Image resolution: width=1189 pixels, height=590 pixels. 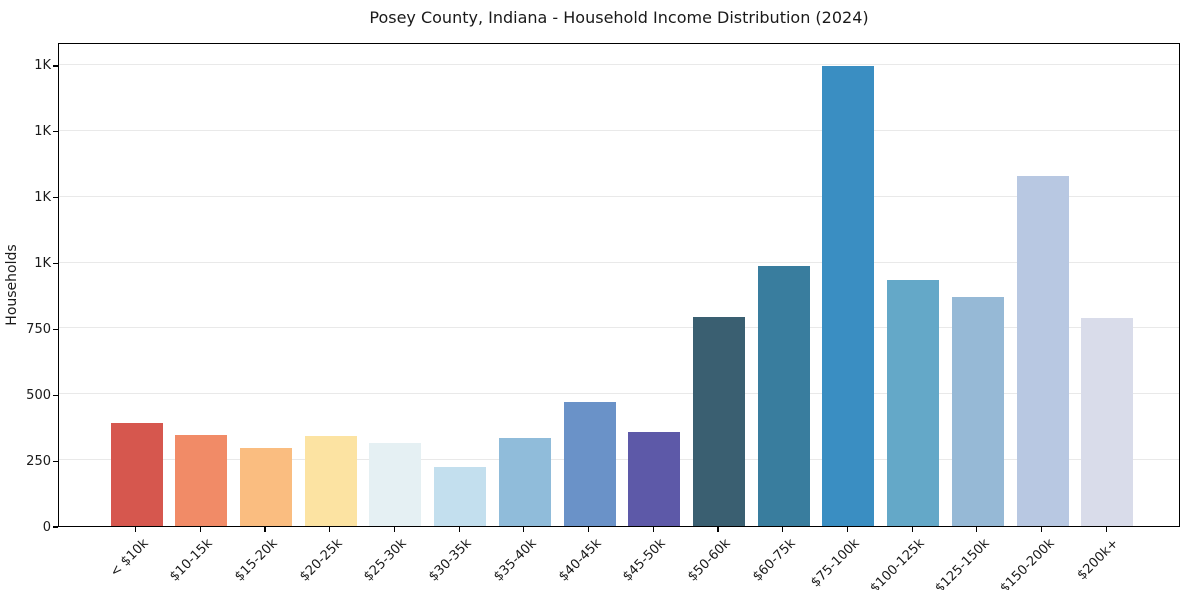 What do you see at coordinates (191, 560) in the screenshot?
I see `x-tick-label: $10-15k` at bounding box center [191, 560].